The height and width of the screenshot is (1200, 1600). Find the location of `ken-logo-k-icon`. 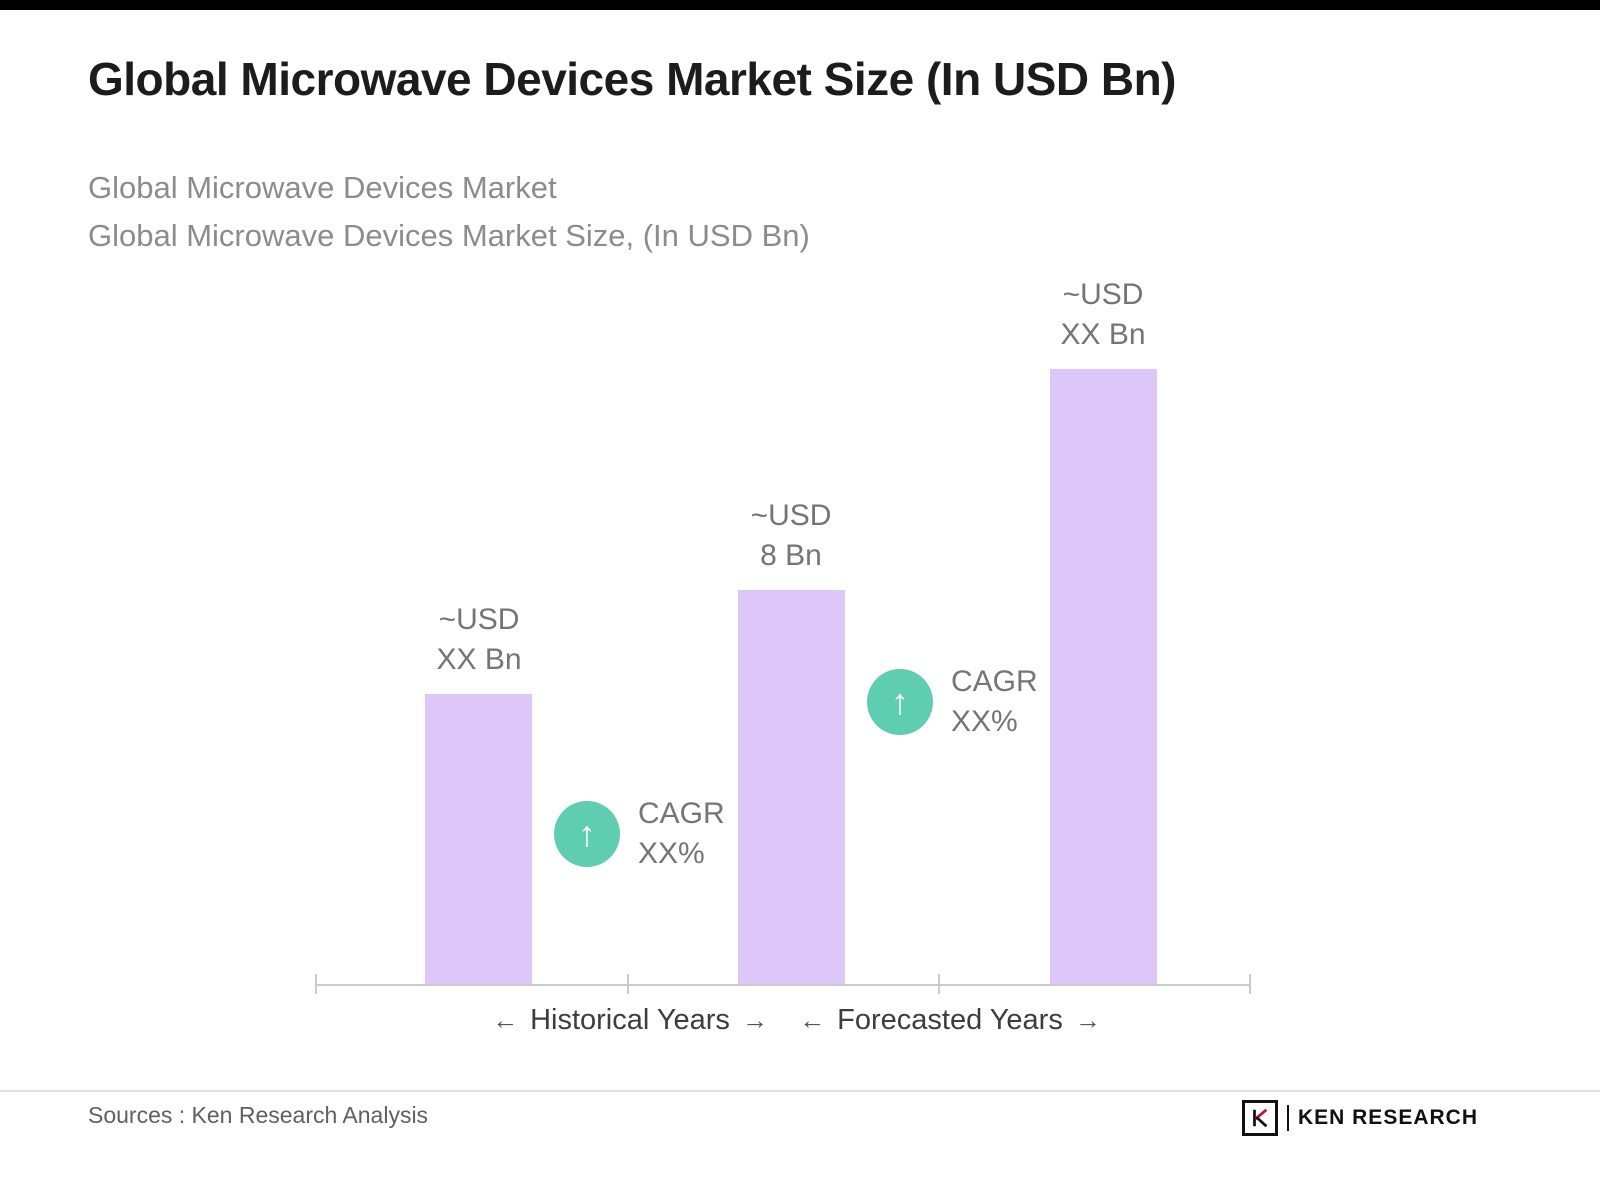

ken-logo-k-icon is located at coordinates (1259, 1118).